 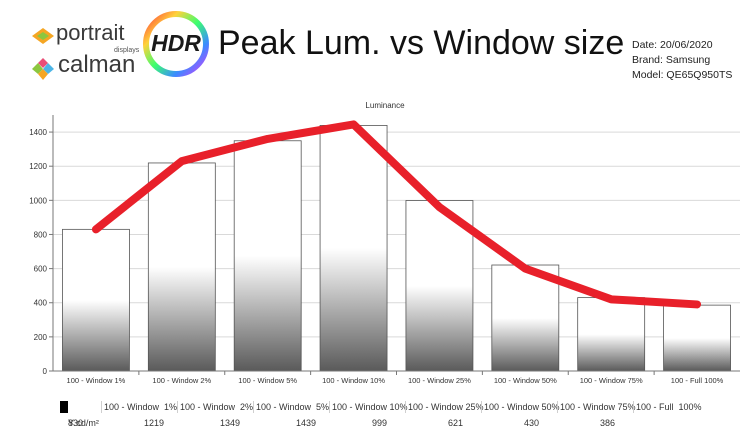 I want to click on table-header-cell: 100 - Full 100%, so click(x=669, y=407).